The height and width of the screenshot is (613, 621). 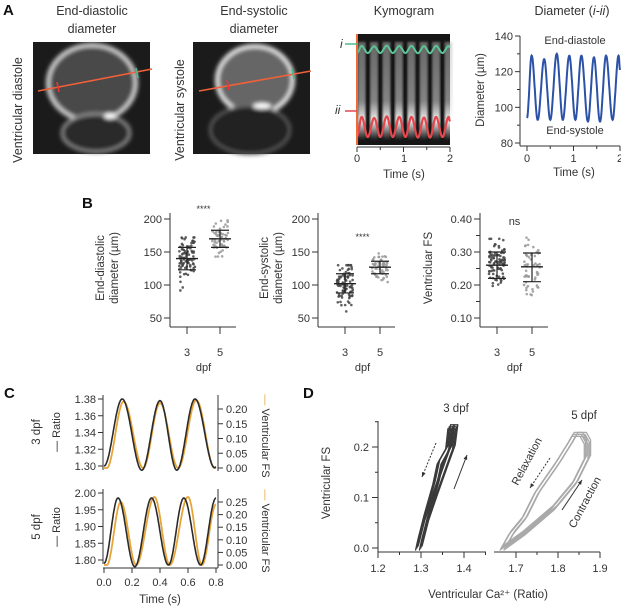 I want to click on kymogram-title: Kymogram, so click(x=404, y=11).